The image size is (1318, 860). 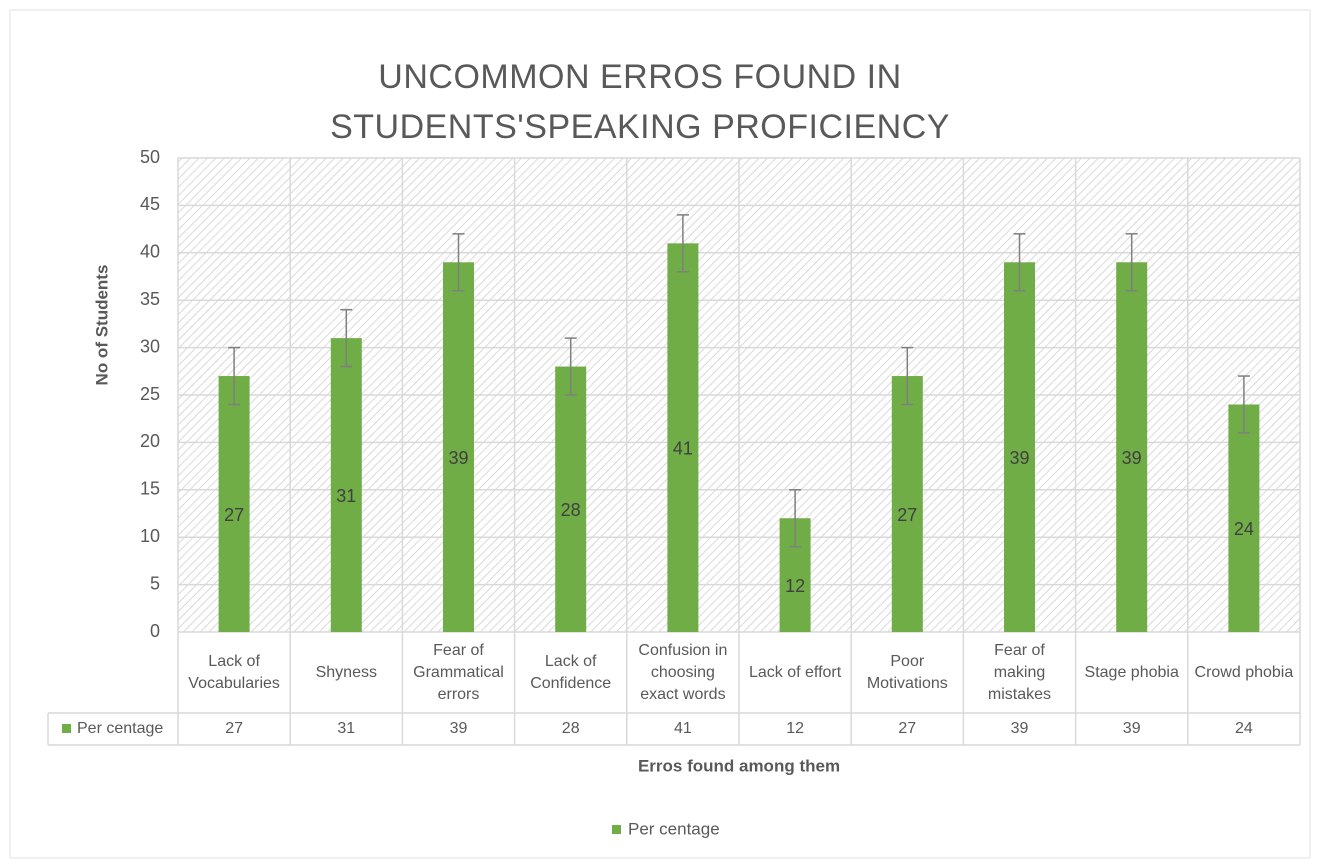 I want to click on x-tick-label: Poor Motivations, so click(x=907, y=672).